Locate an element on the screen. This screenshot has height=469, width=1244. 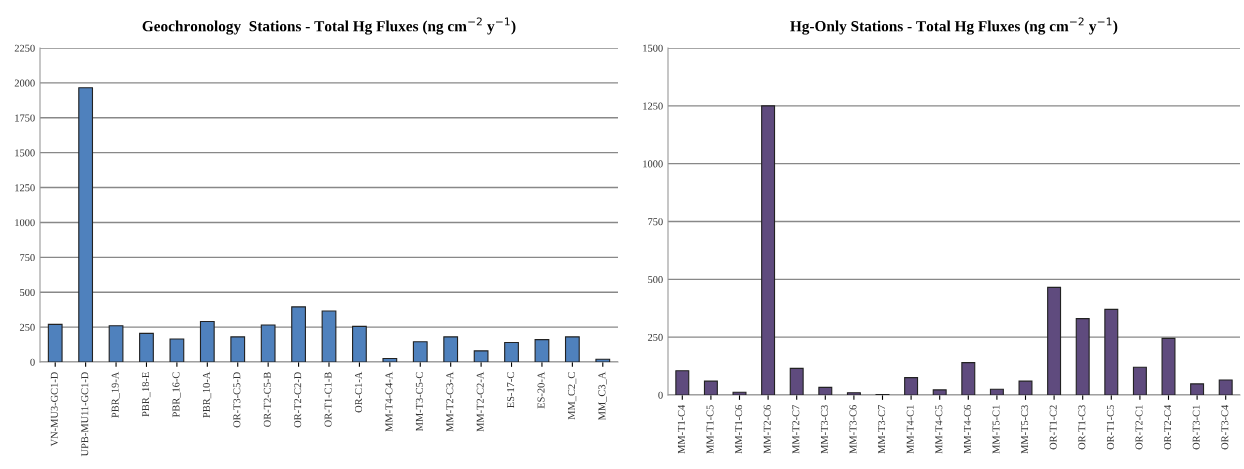
x-tick-label: OR-T3-C5-D is located at coordinates (237, 400).